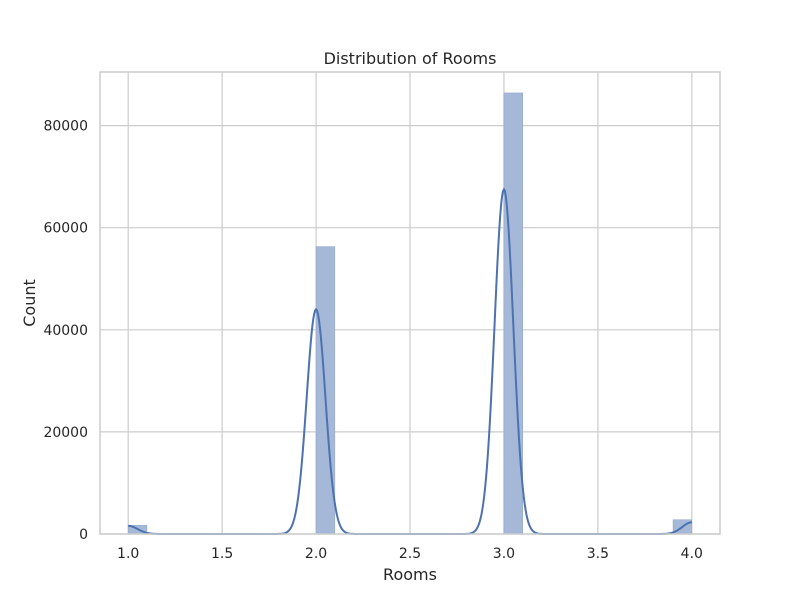 The height and width of the screenshot is (600, 800). I want to click on x-axis-label: Rooms, so click(410, 574).